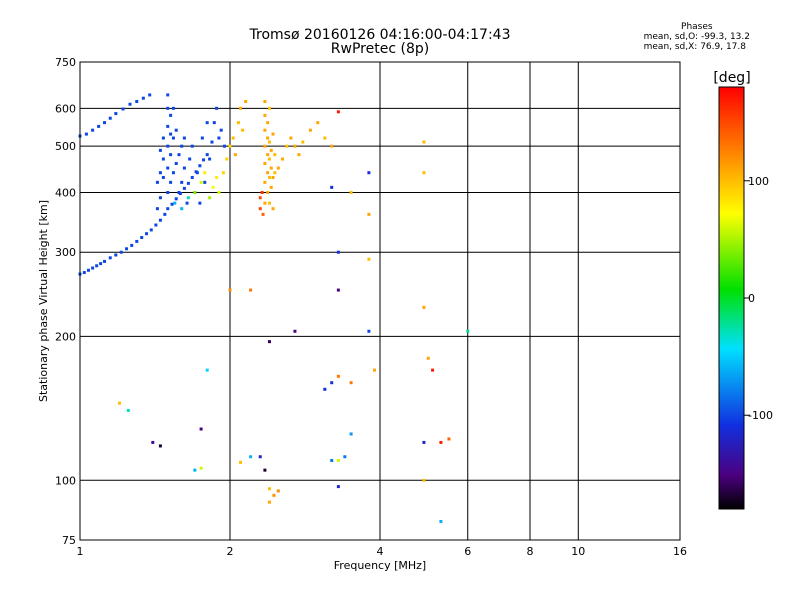 The image size is (800, 600). What do you see at coordinates (65, 480) in the screenshot?
I see `y-tick-label: 100` at bounding box center [65, 480].